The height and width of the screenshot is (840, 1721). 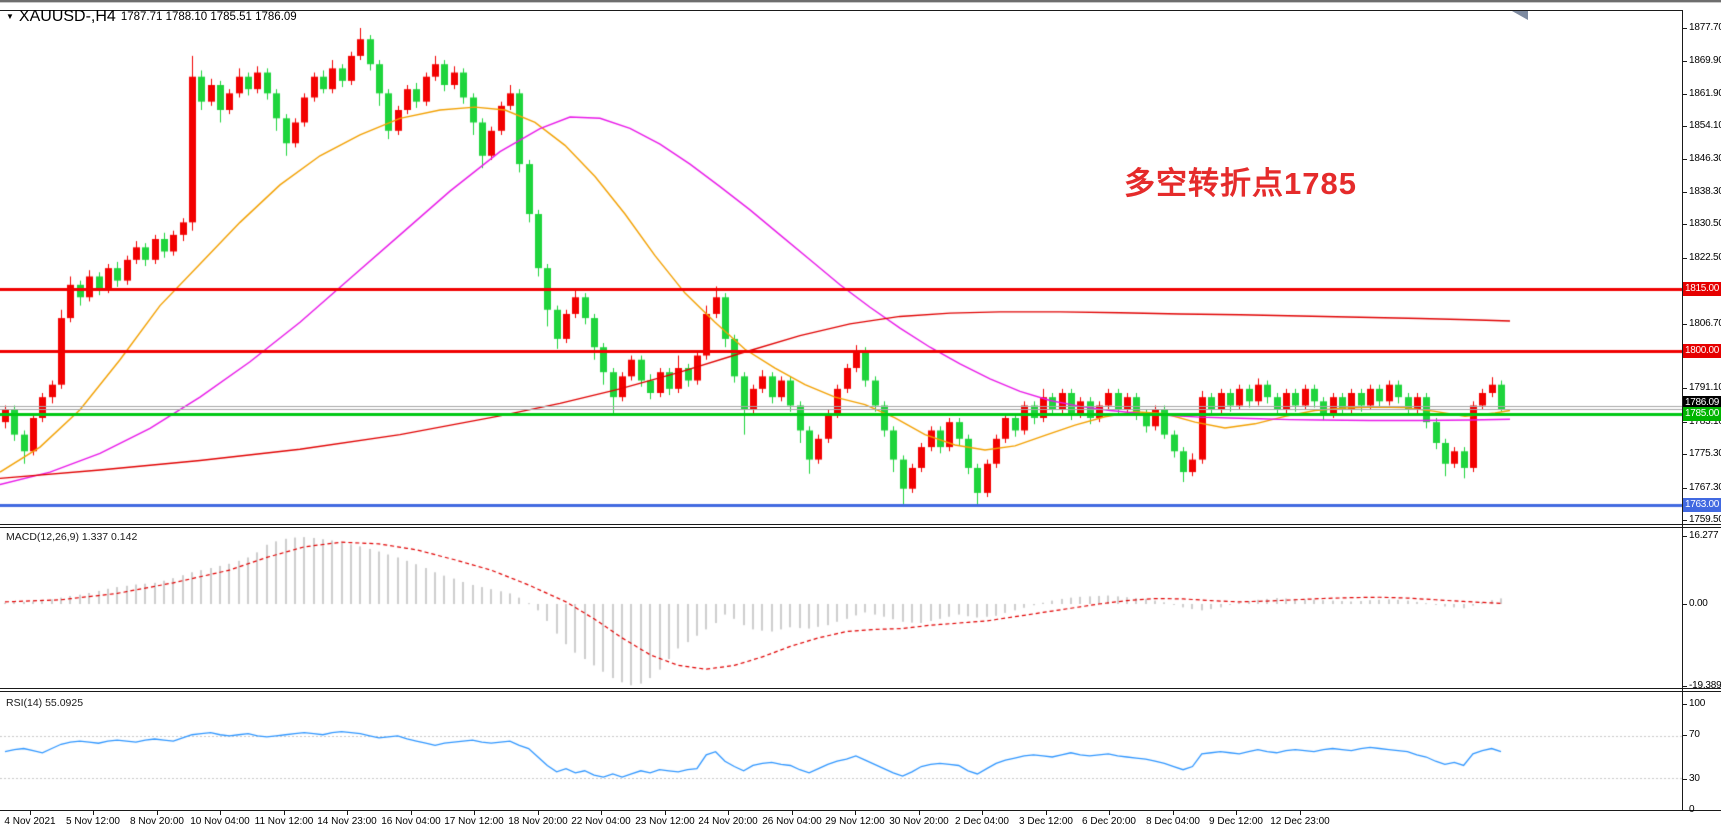 What do you see at coordinates (1694, 734) in the screenshot?
I see `rsi-tick-label: 70` at bounding box center [1694, 734].